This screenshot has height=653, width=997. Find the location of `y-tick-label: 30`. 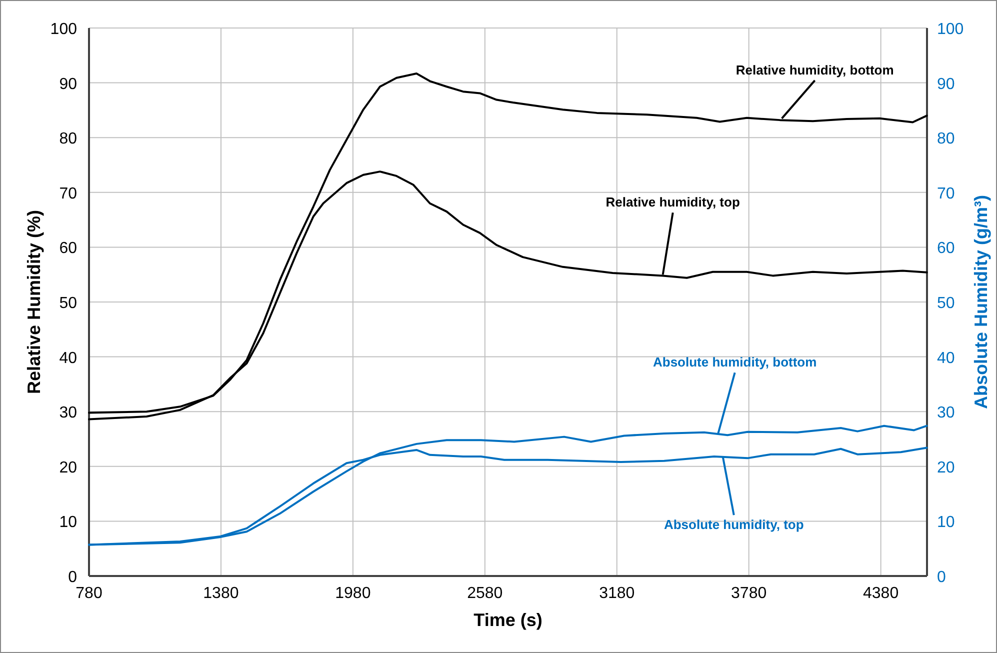

y-tick-label: 30 is located at coordinates (68, 413).